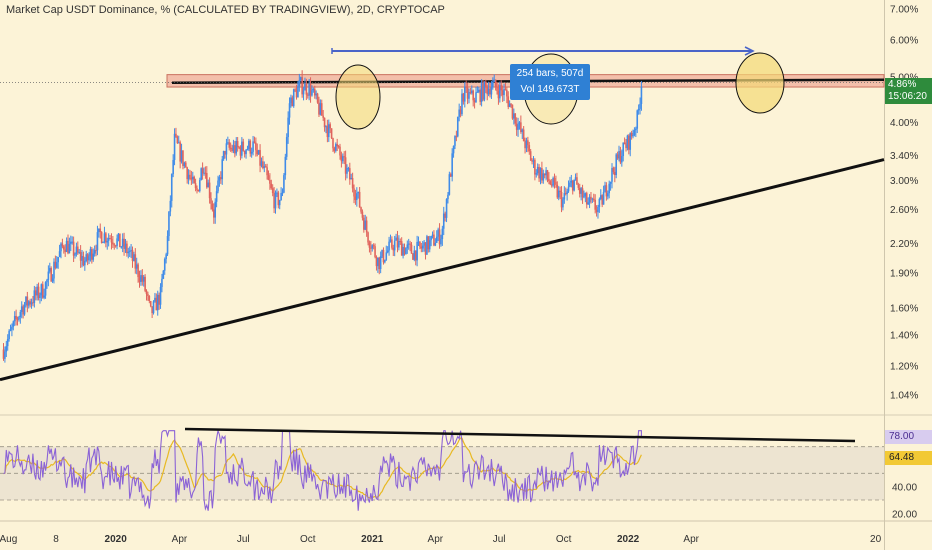  I want to click on price-tick-label: 2.20%, so click(904, 244).